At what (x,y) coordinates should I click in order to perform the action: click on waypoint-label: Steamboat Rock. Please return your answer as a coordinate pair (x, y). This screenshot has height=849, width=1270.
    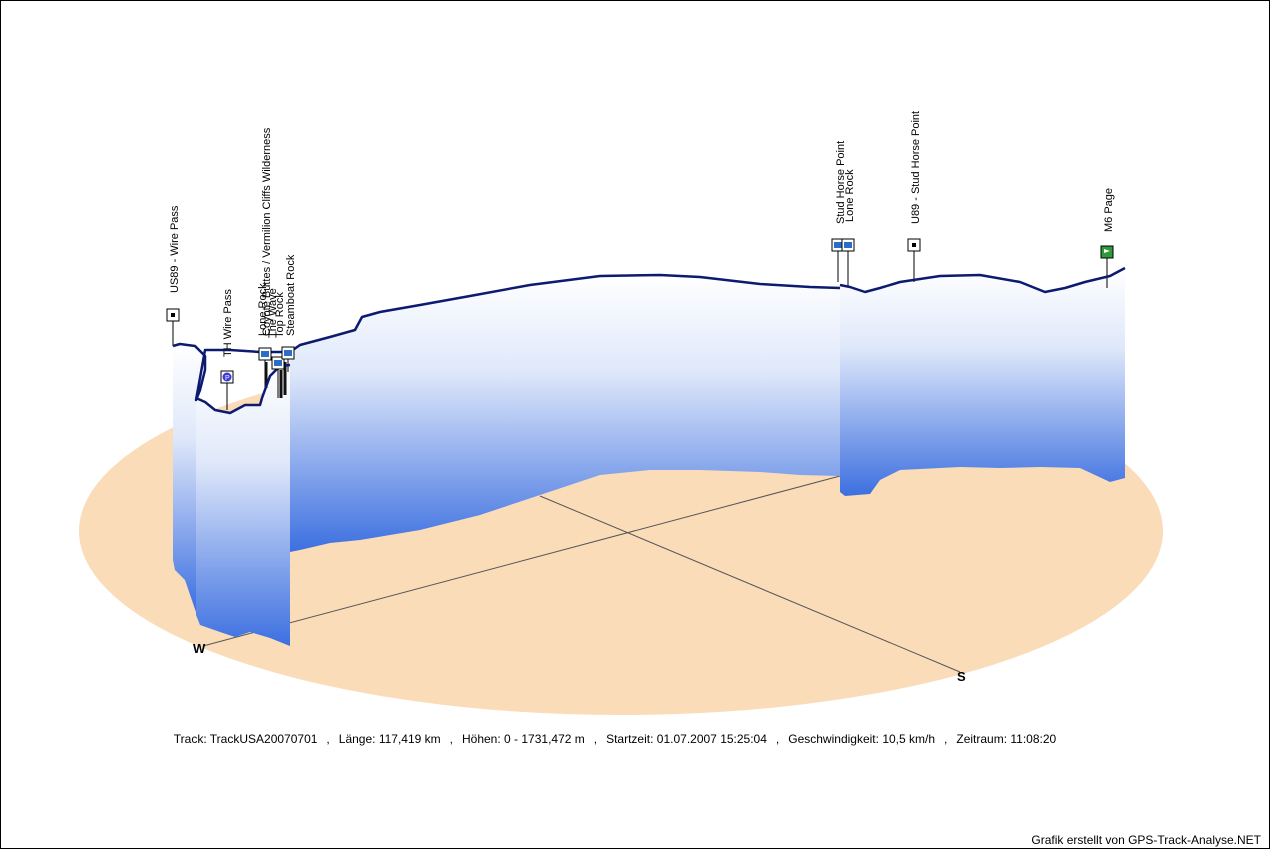
    Looking at the image, I should click on (291, 295).